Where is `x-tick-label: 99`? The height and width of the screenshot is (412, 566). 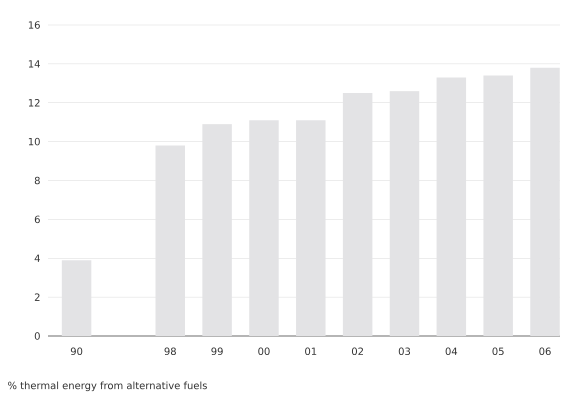
x-tick-label: 99 is located at coordinates (217, 352).